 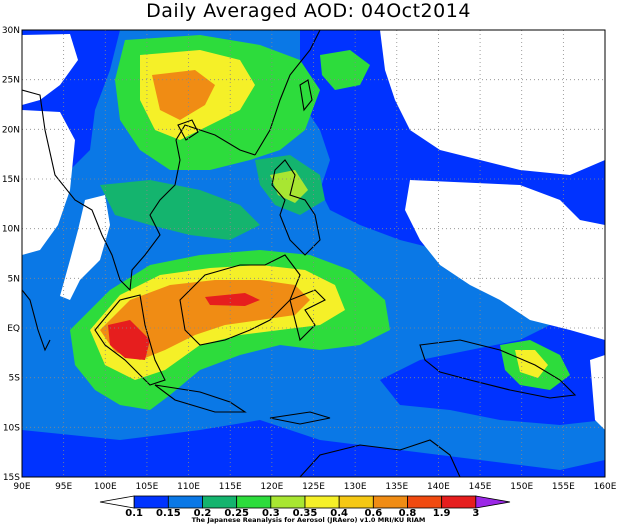 I want to click on colorbar-label: 0.2, so click(x=203, y=513).